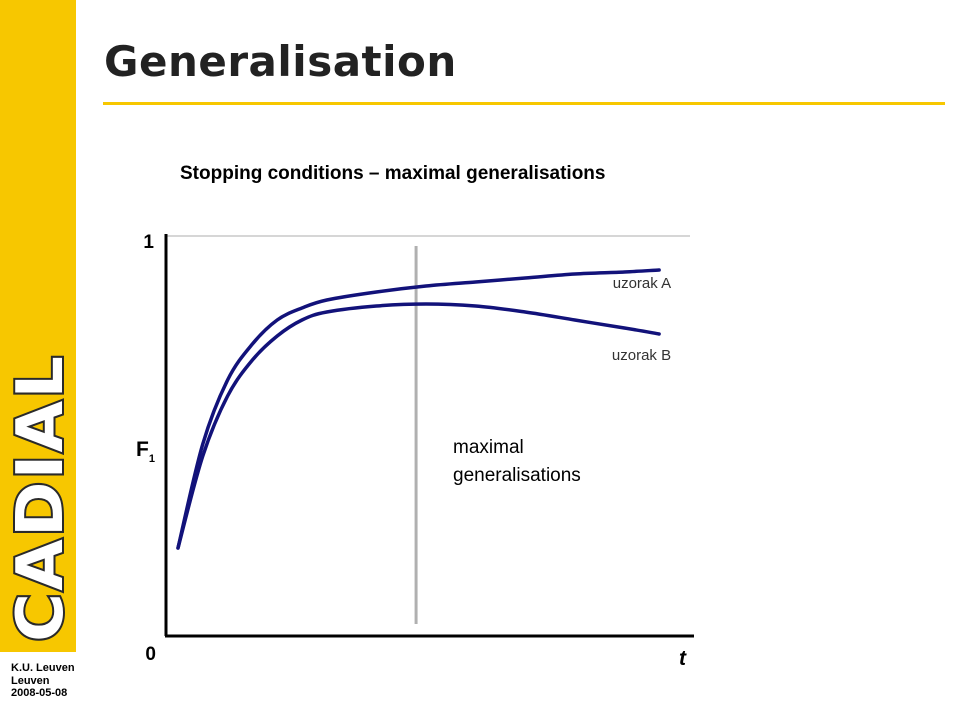  I want to click on y-tick-top: 1, so click(148, 242).